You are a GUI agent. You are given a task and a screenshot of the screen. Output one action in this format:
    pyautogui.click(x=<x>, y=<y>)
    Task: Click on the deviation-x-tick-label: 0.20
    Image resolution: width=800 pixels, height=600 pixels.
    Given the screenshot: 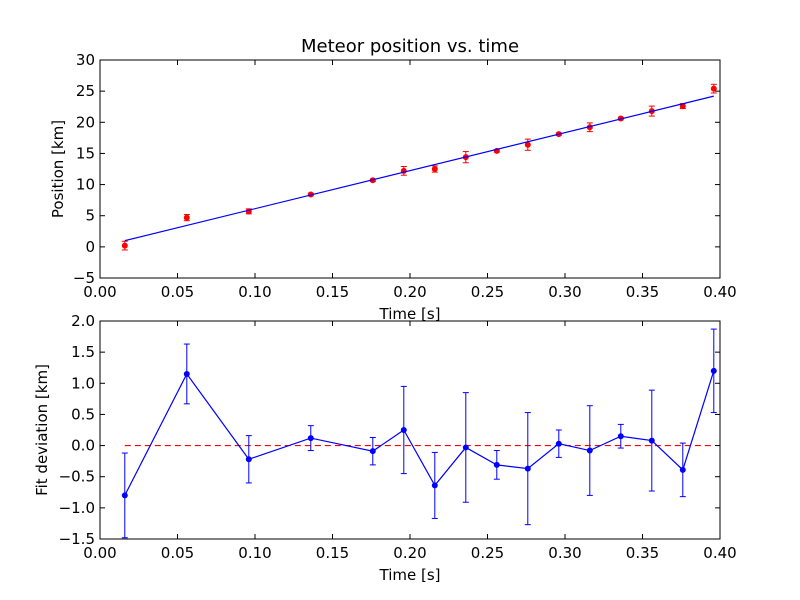 What is the action you would take?
    pyautogui.click(x=409, y=553)
    